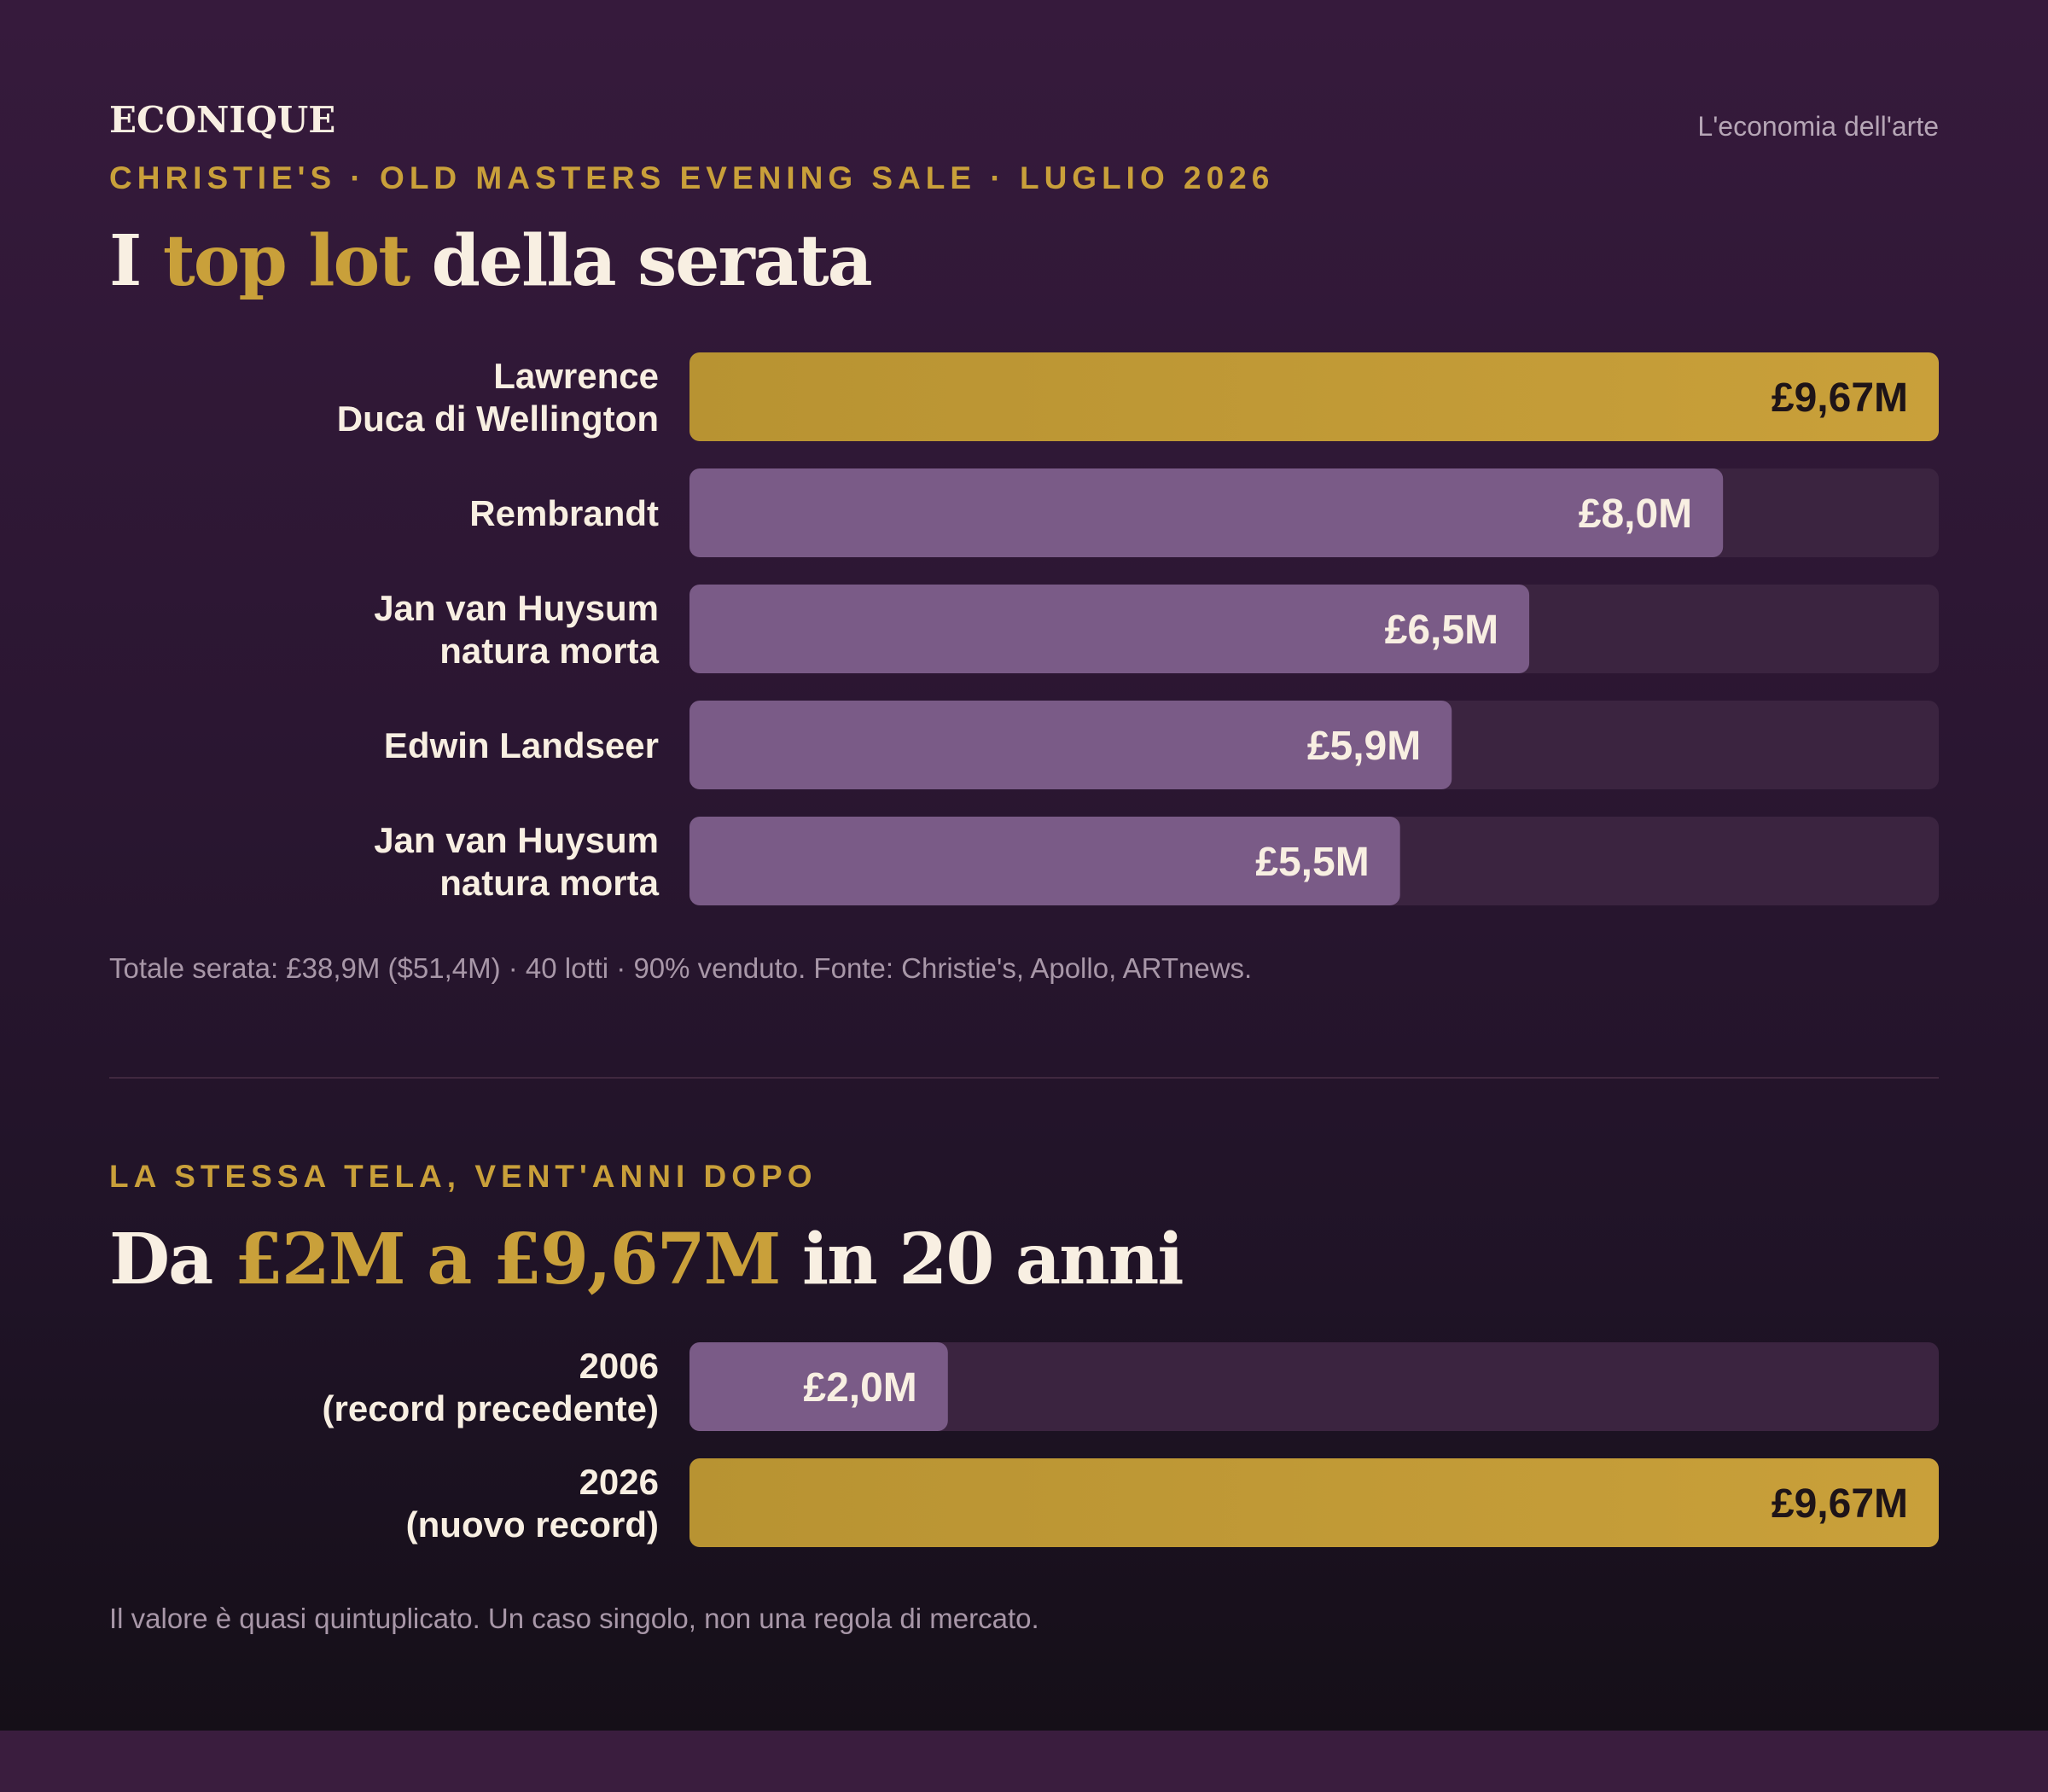 The width and height of the screenshot is (2048, 1792). I want to click on bar-value-label-0: £9,67M, so click(1840, 398).